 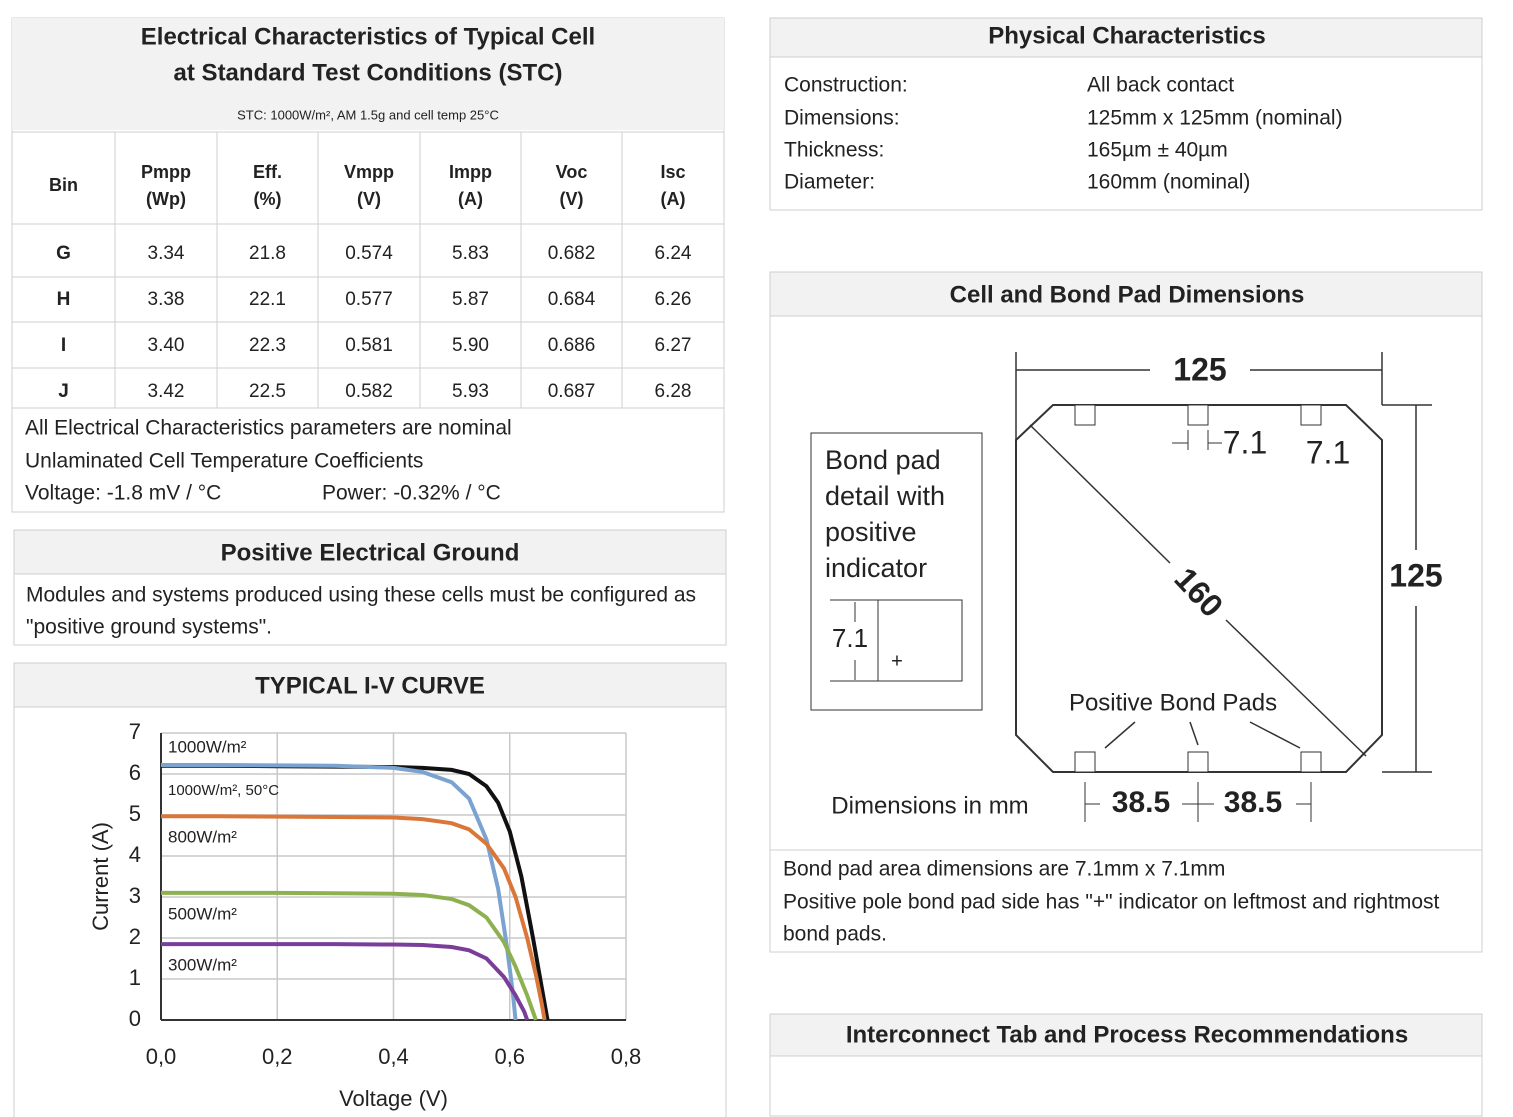 What do you see at coordinates (393, 1056) in the screenshot?
I see `x-tick-label: 0,4` at bounding box center [393, 1056].